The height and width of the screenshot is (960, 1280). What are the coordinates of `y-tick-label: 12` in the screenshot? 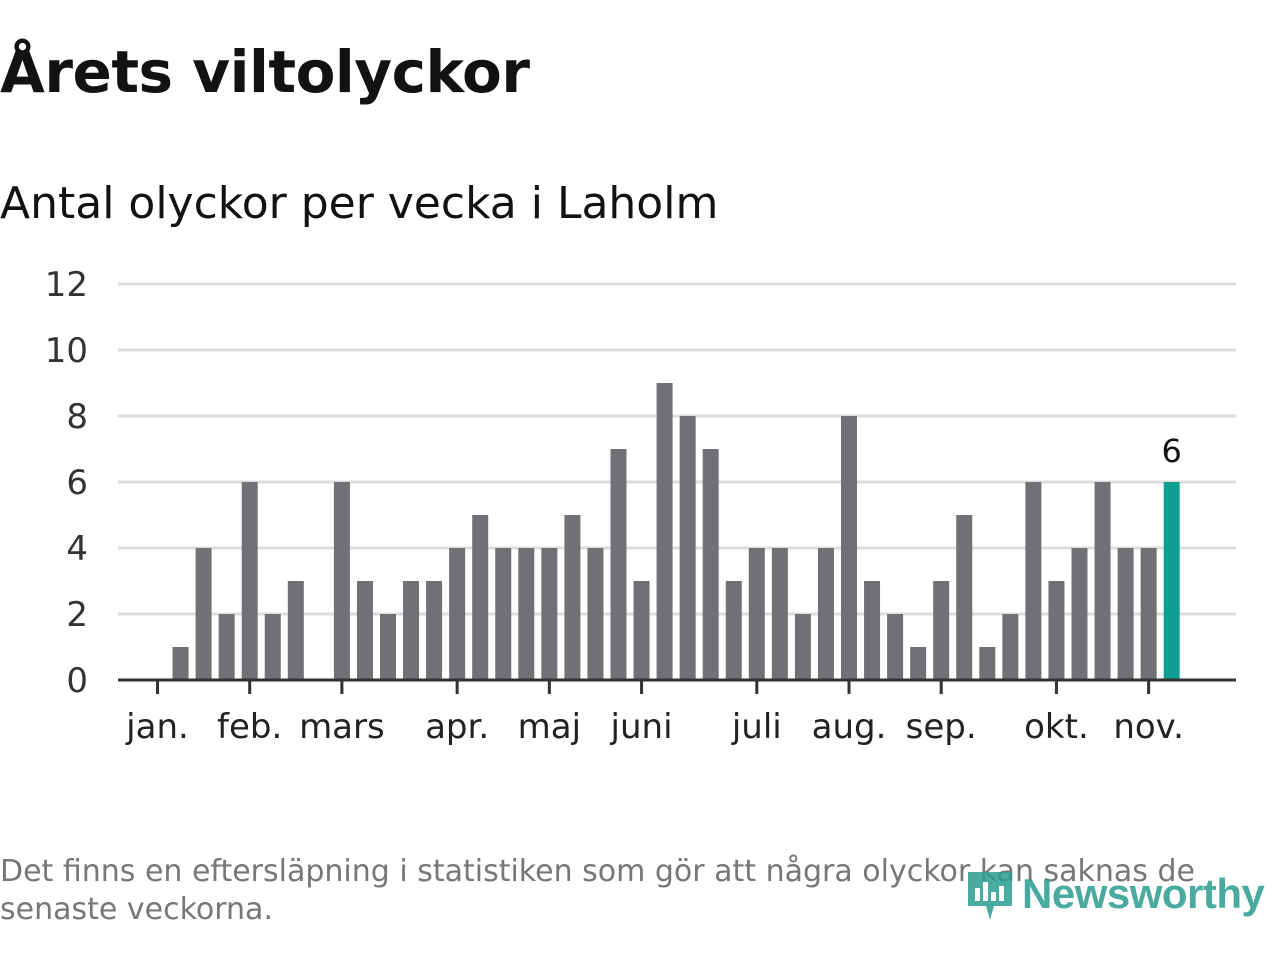 It's located at (66, 285).